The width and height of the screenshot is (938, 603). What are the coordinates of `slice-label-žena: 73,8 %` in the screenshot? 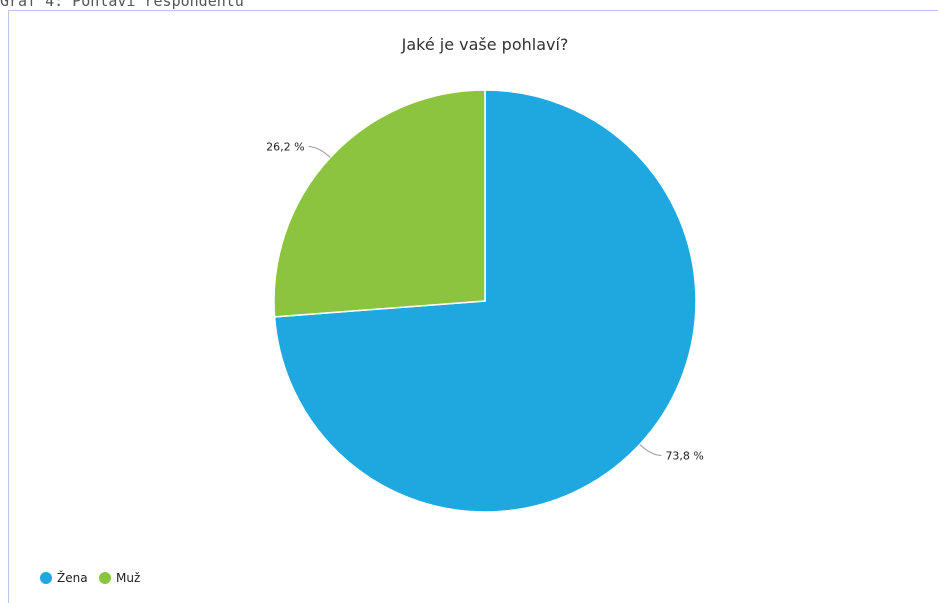 It's located at (684, 455).